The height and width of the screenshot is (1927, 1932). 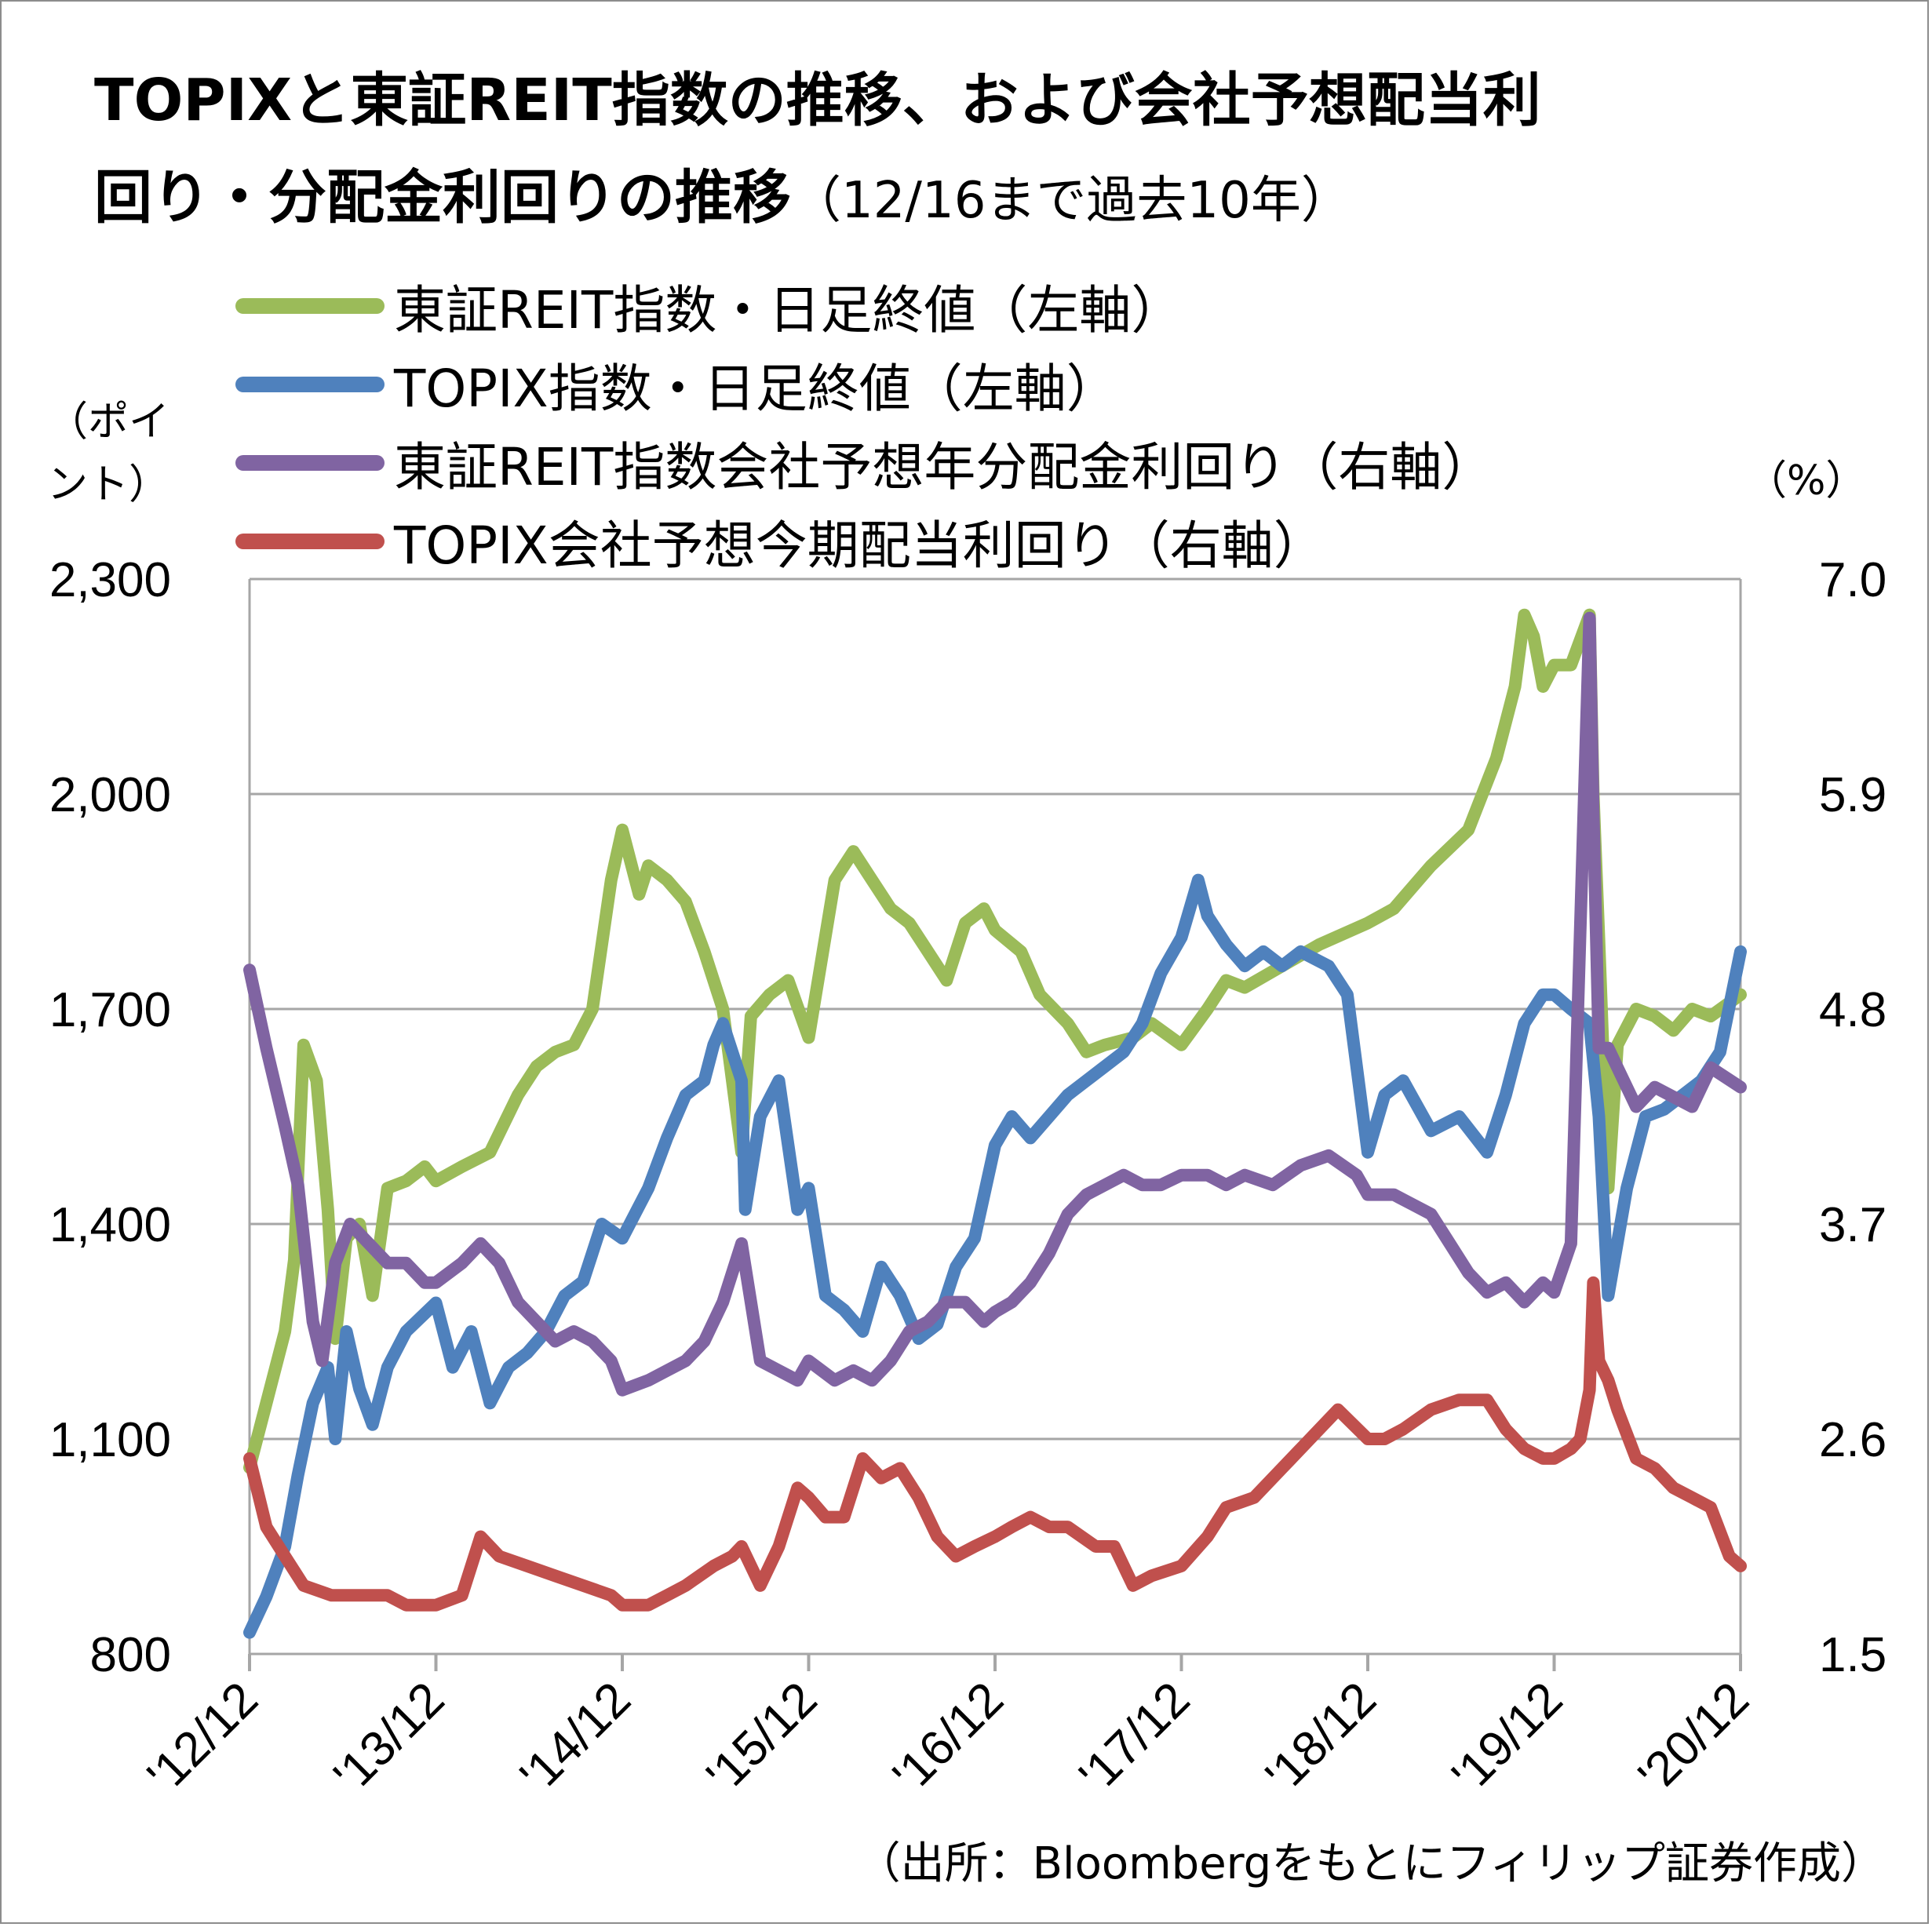 I want to click on x-tick-label: '13/12, so click(x=389, y=1737).